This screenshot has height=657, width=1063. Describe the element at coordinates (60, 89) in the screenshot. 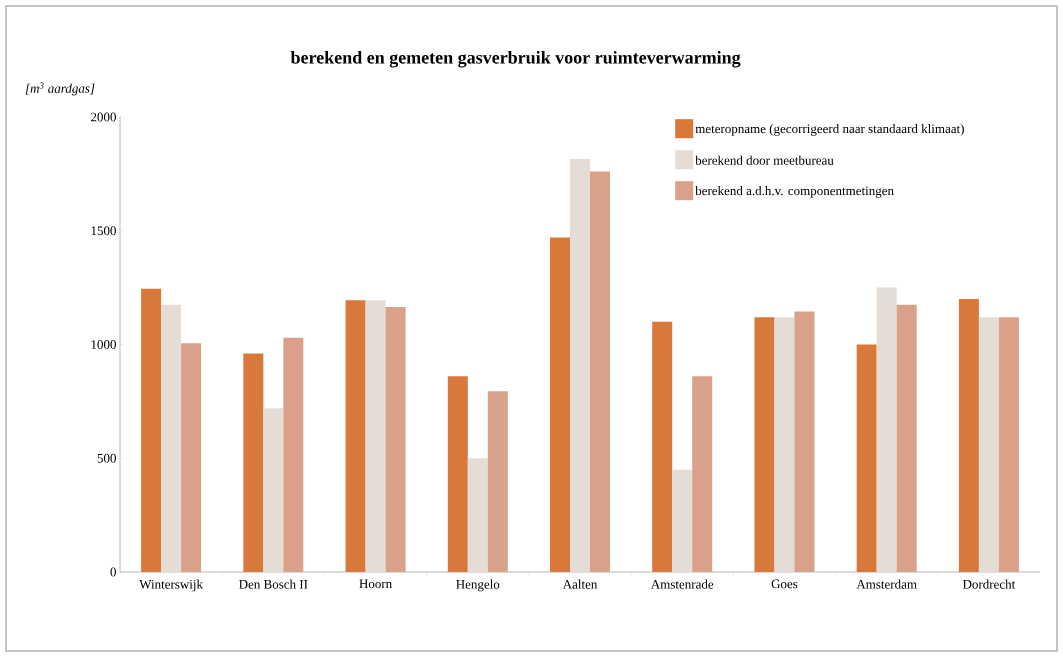

I see `y-axis-title: [m$^{3}$ aardgas]` at that location.